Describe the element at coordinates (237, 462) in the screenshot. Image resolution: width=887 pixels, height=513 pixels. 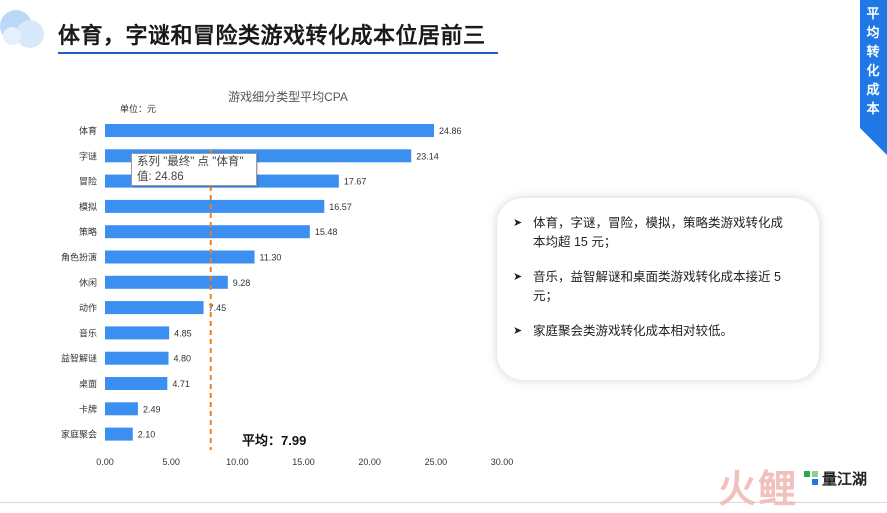
I see `x-tick-2: 10.00` at that location.